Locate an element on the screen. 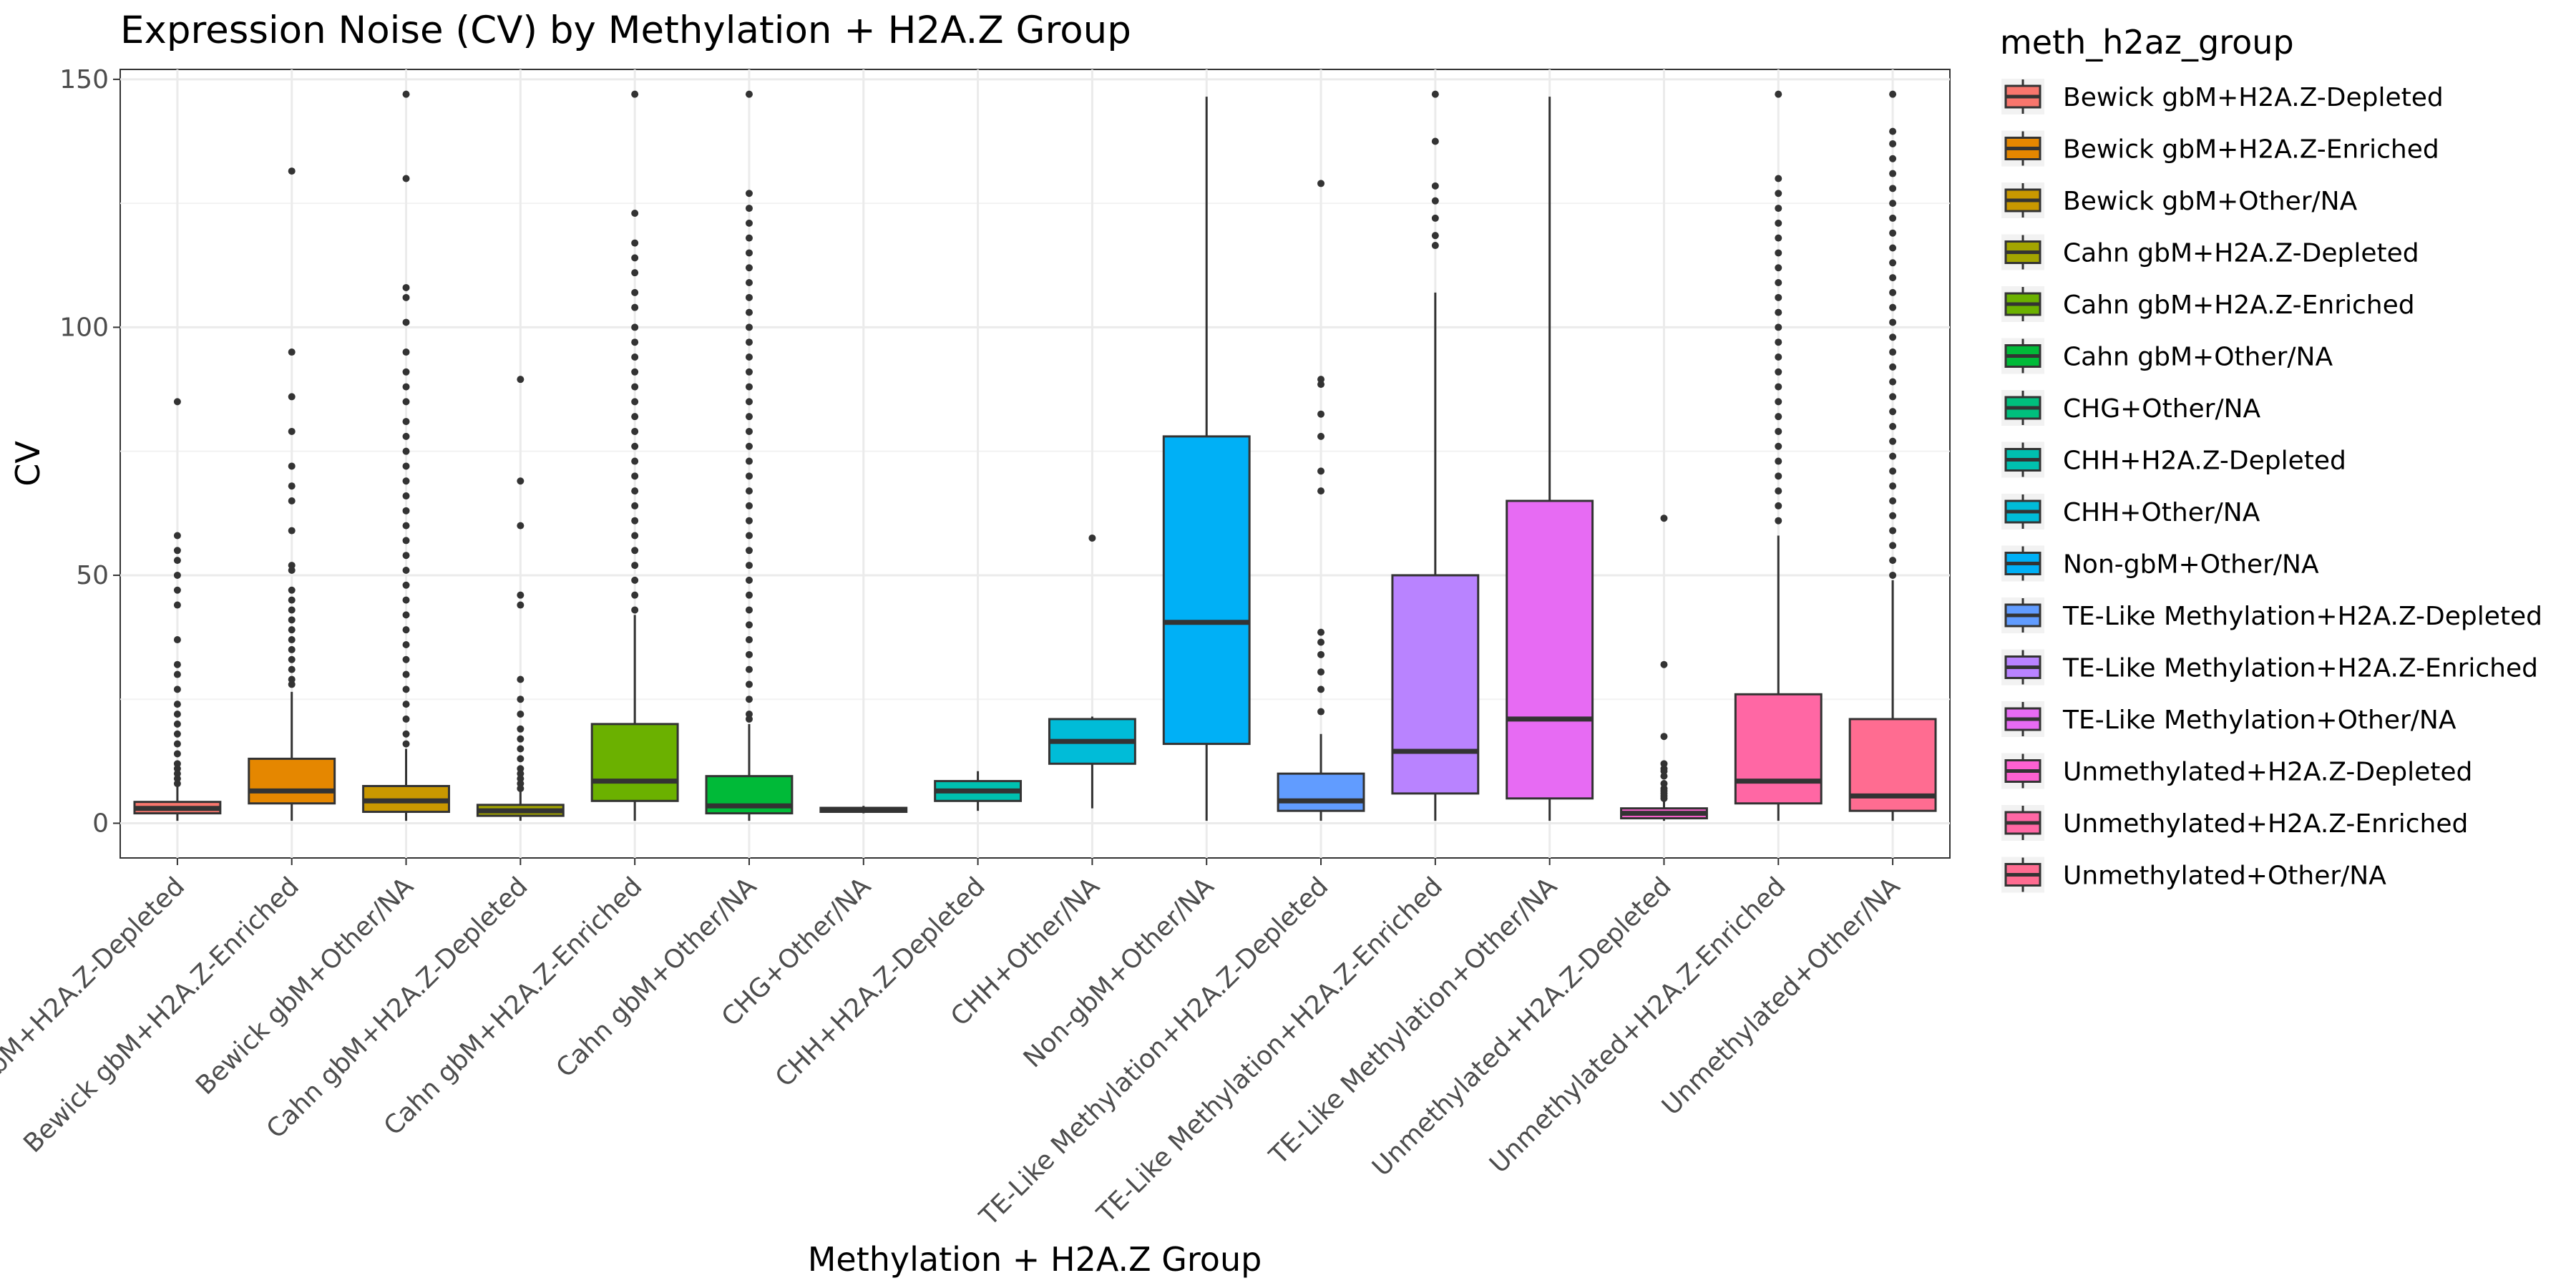 This screenshot has width=2576, height=1288. legend-item: CHH+Other/NA is located at coordinates (2130, 512).